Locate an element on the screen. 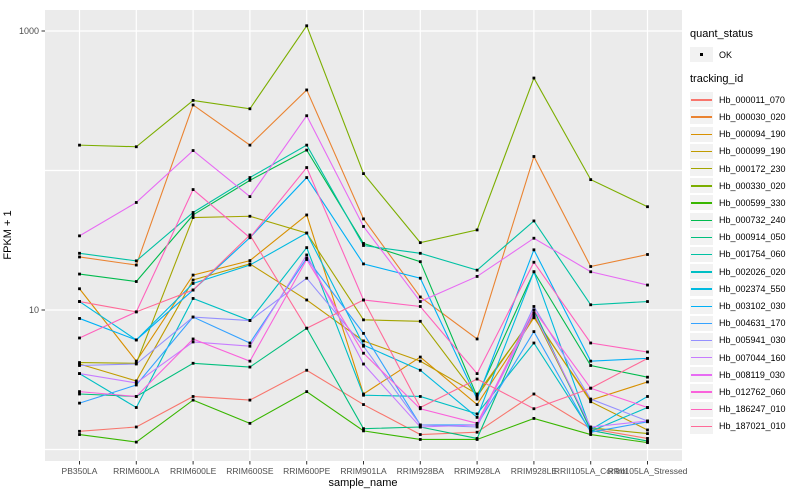 The image size is (800, 500). legend-entry-label: Hb_005941_030 is located at coordinates (752, 340).